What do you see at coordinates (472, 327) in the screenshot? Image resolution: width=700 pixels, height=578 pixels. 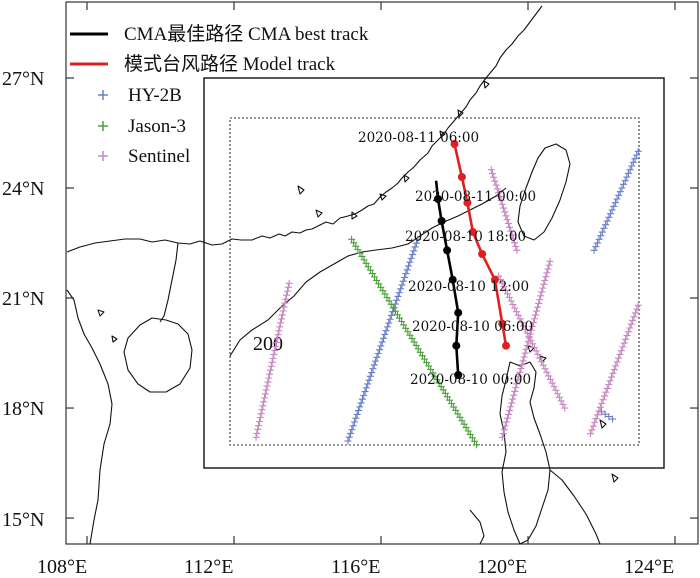 I see `time-label-0810-0600: 2020-08-10 06:00` at bounding box center [472, 327].